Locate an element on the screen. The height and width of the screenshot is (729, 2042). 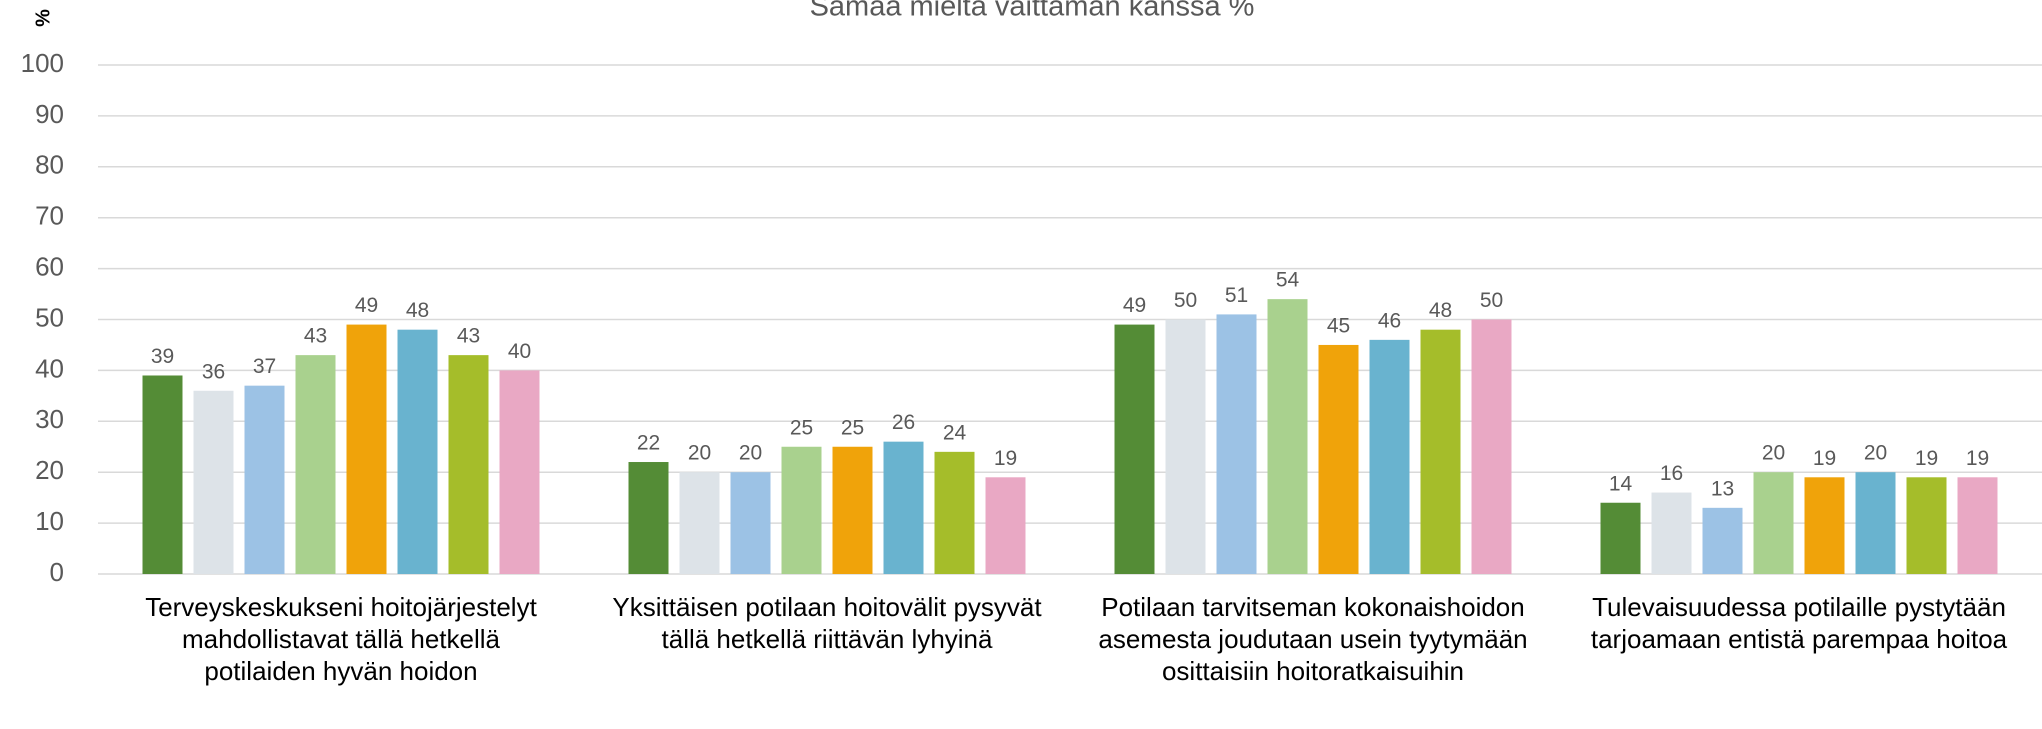
data-label: 37 is located at coordinates (264, 366).